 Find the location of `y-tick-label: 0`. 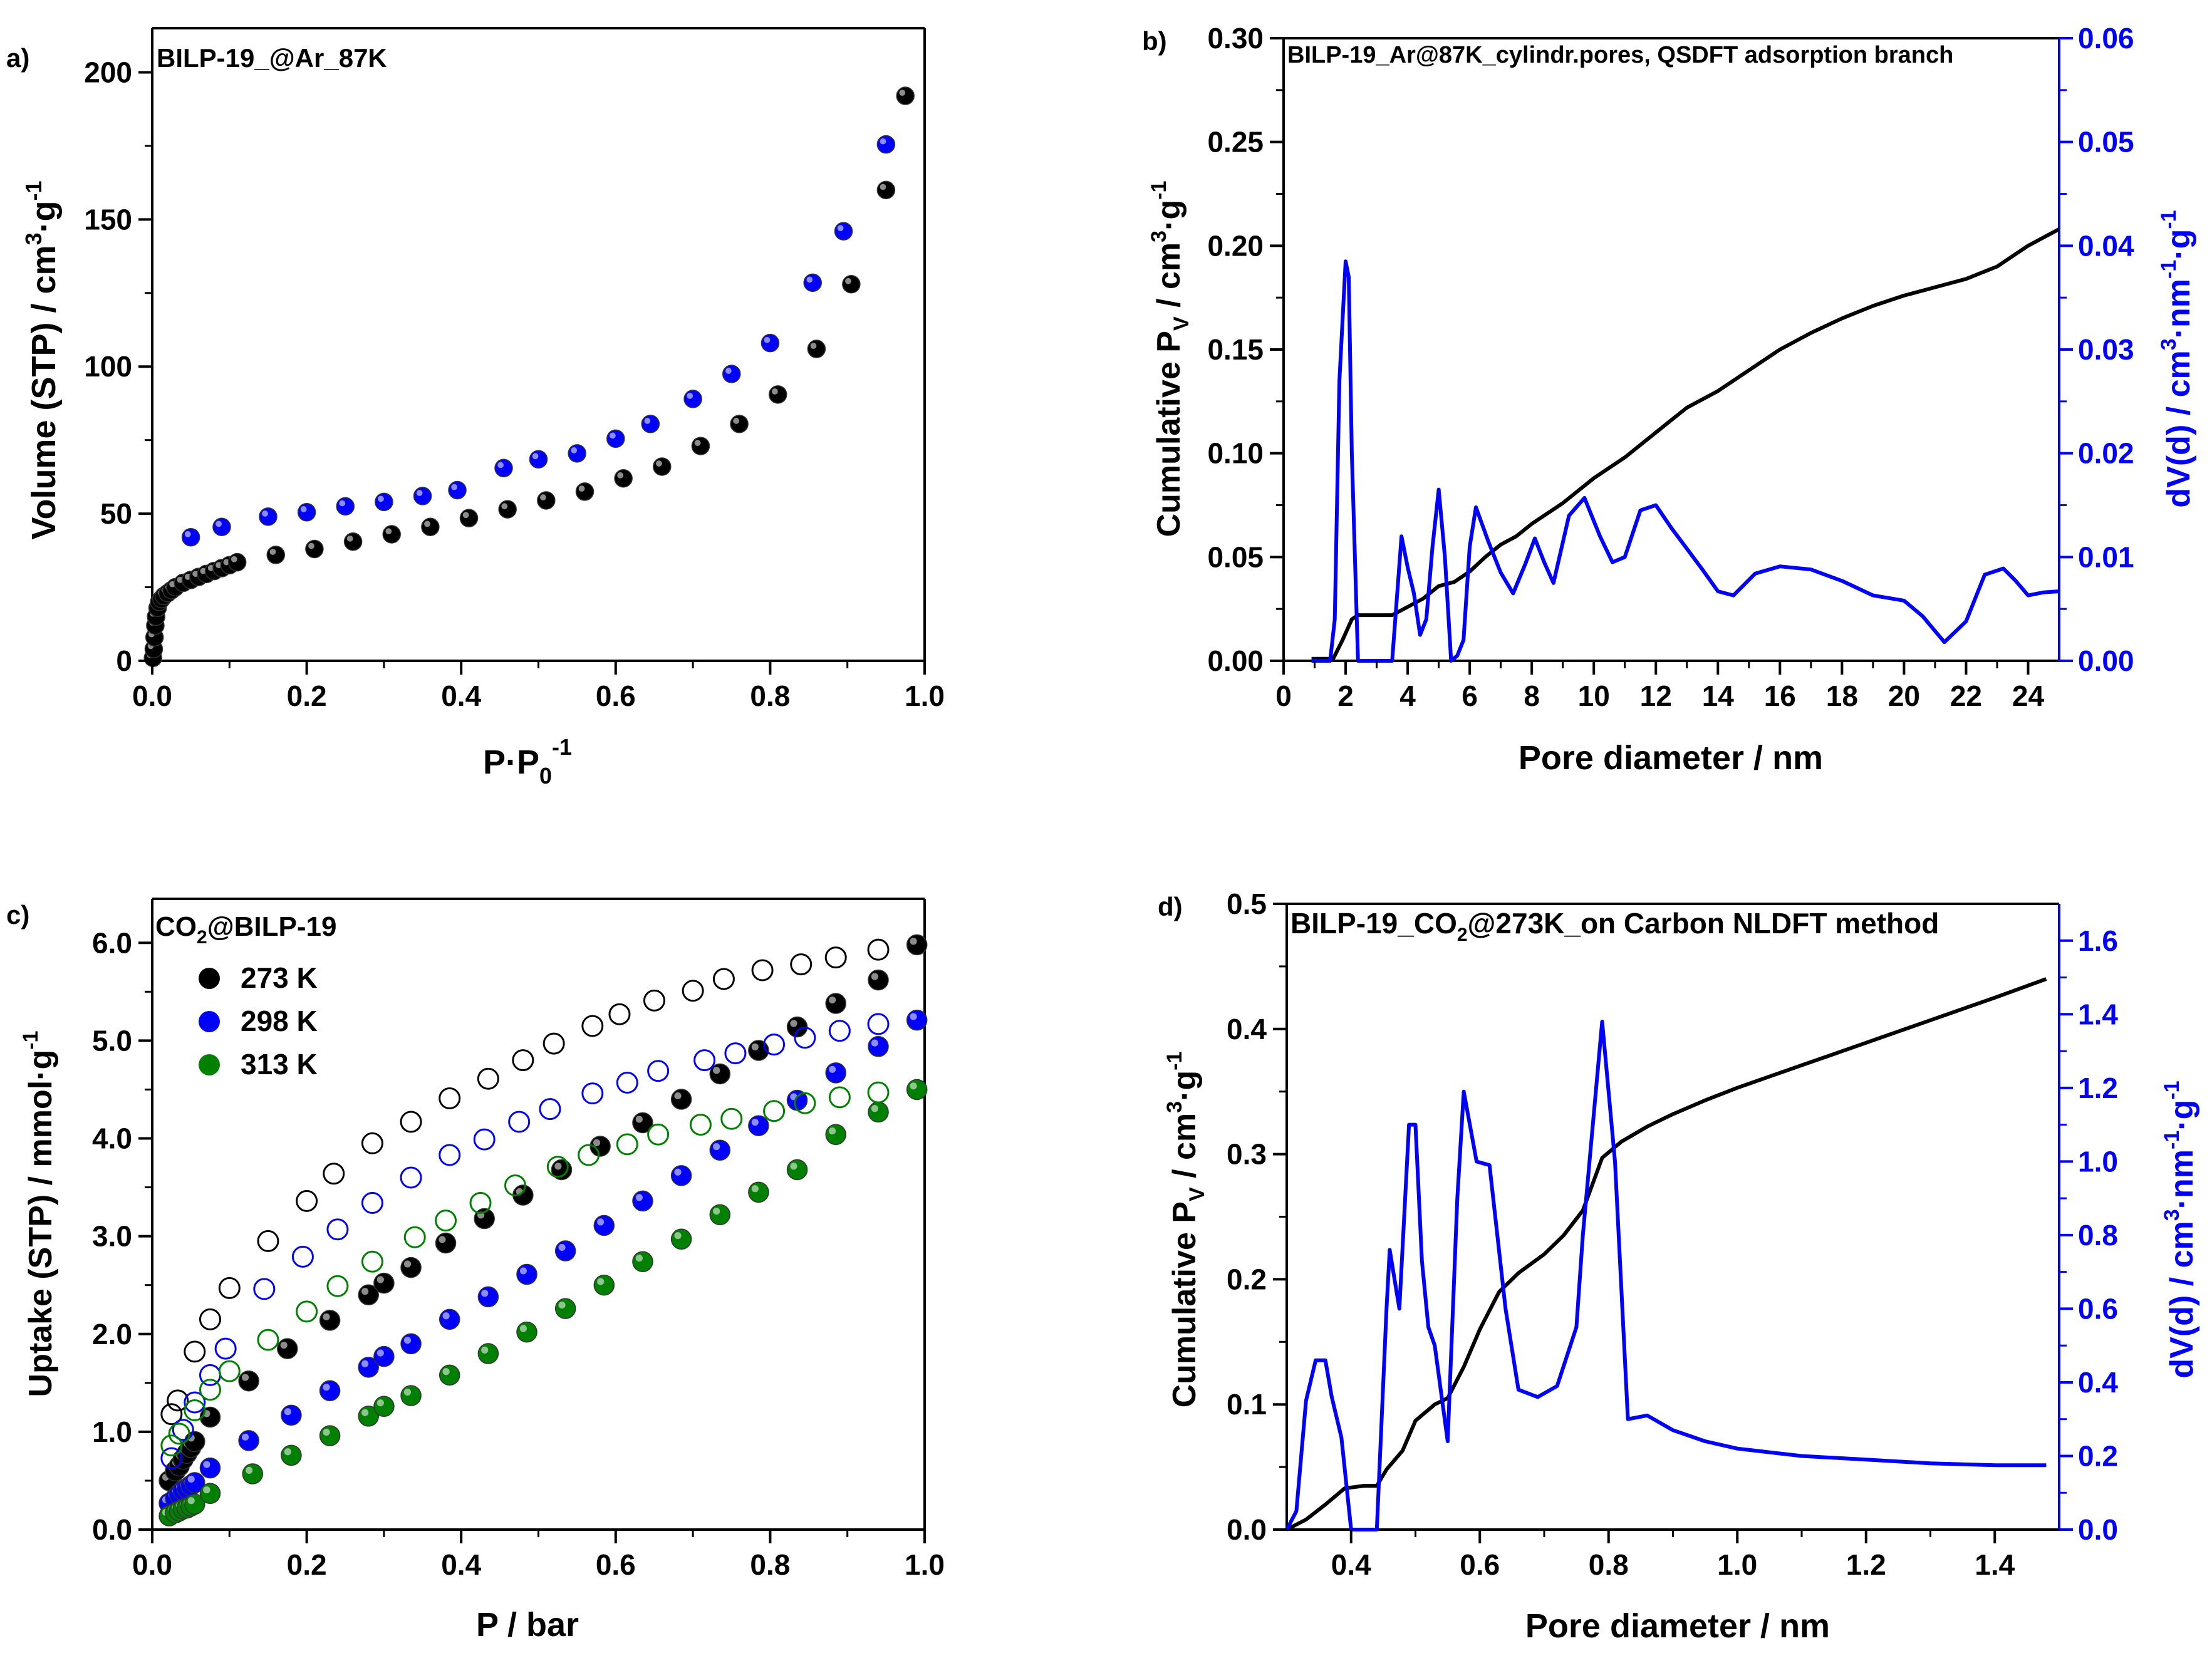

y-tick-label: 0 is located at coordinates (124, 661).